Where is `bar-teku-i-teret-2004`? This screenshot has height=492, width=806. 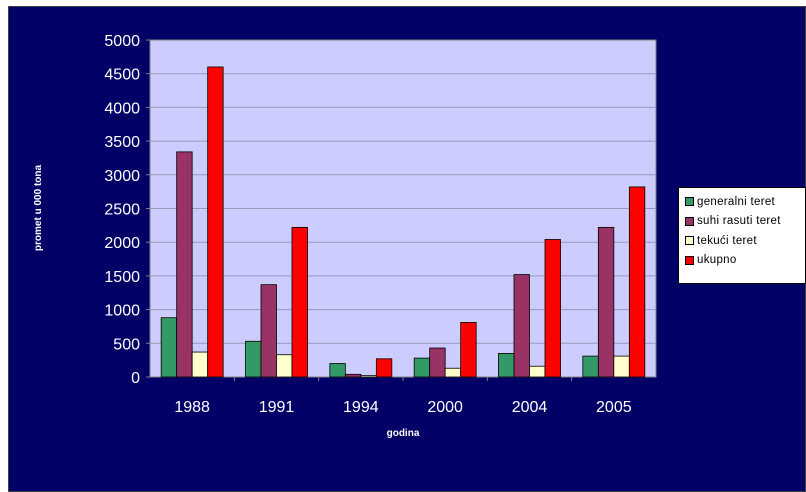
bar-teku-i-teret-2004 is located at coordinates (537, 371).